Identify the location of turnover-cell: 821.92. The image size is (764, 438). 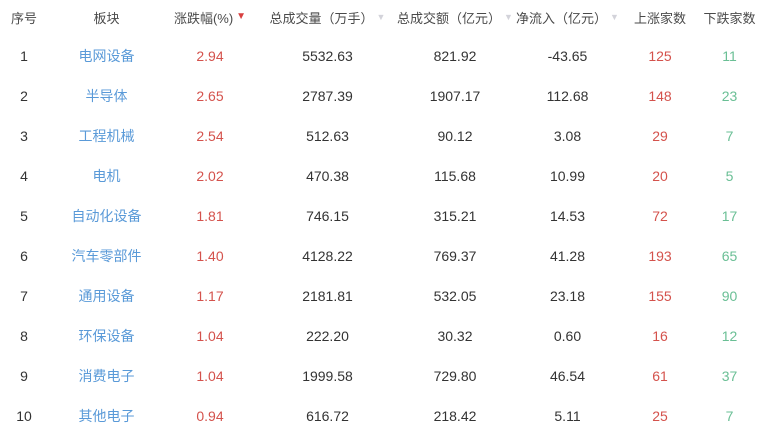
(455, 56).